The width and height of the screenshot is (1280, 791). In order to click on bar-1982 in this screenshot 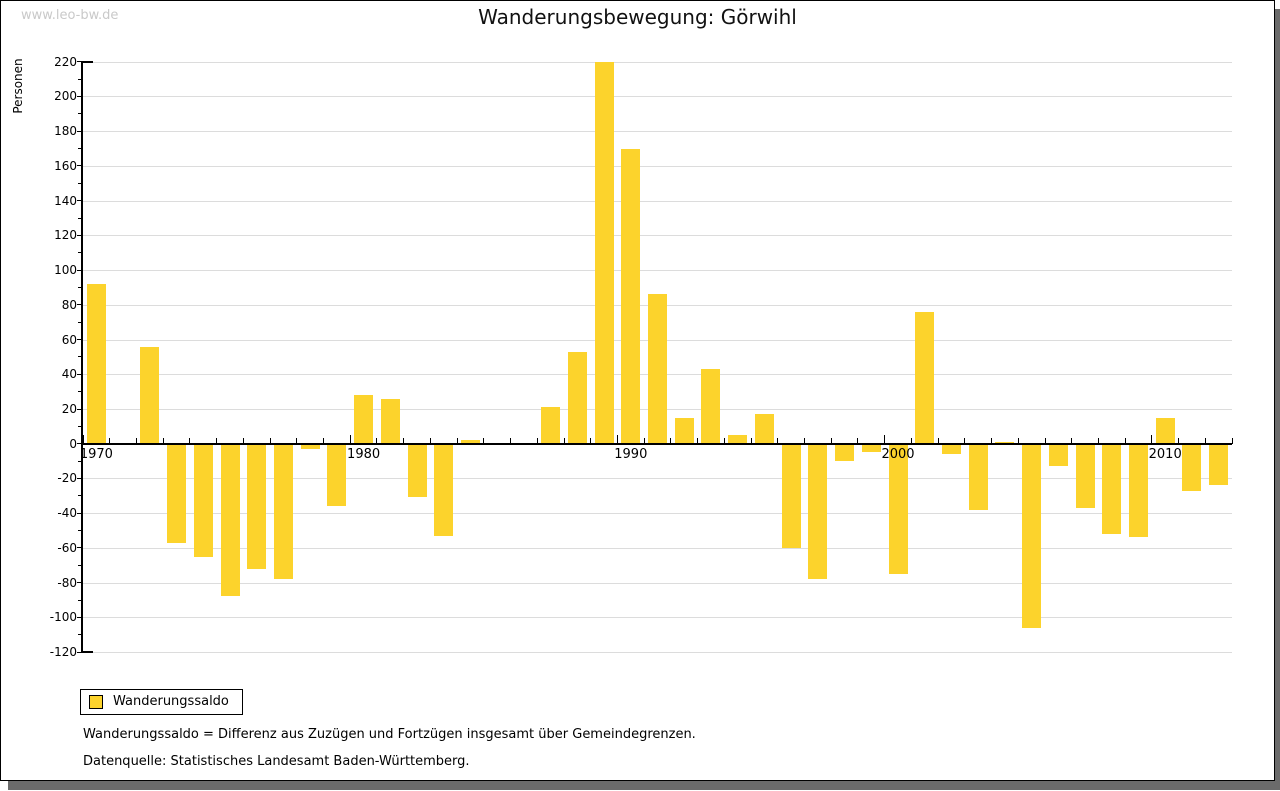, I will do `click(417, 470)`.